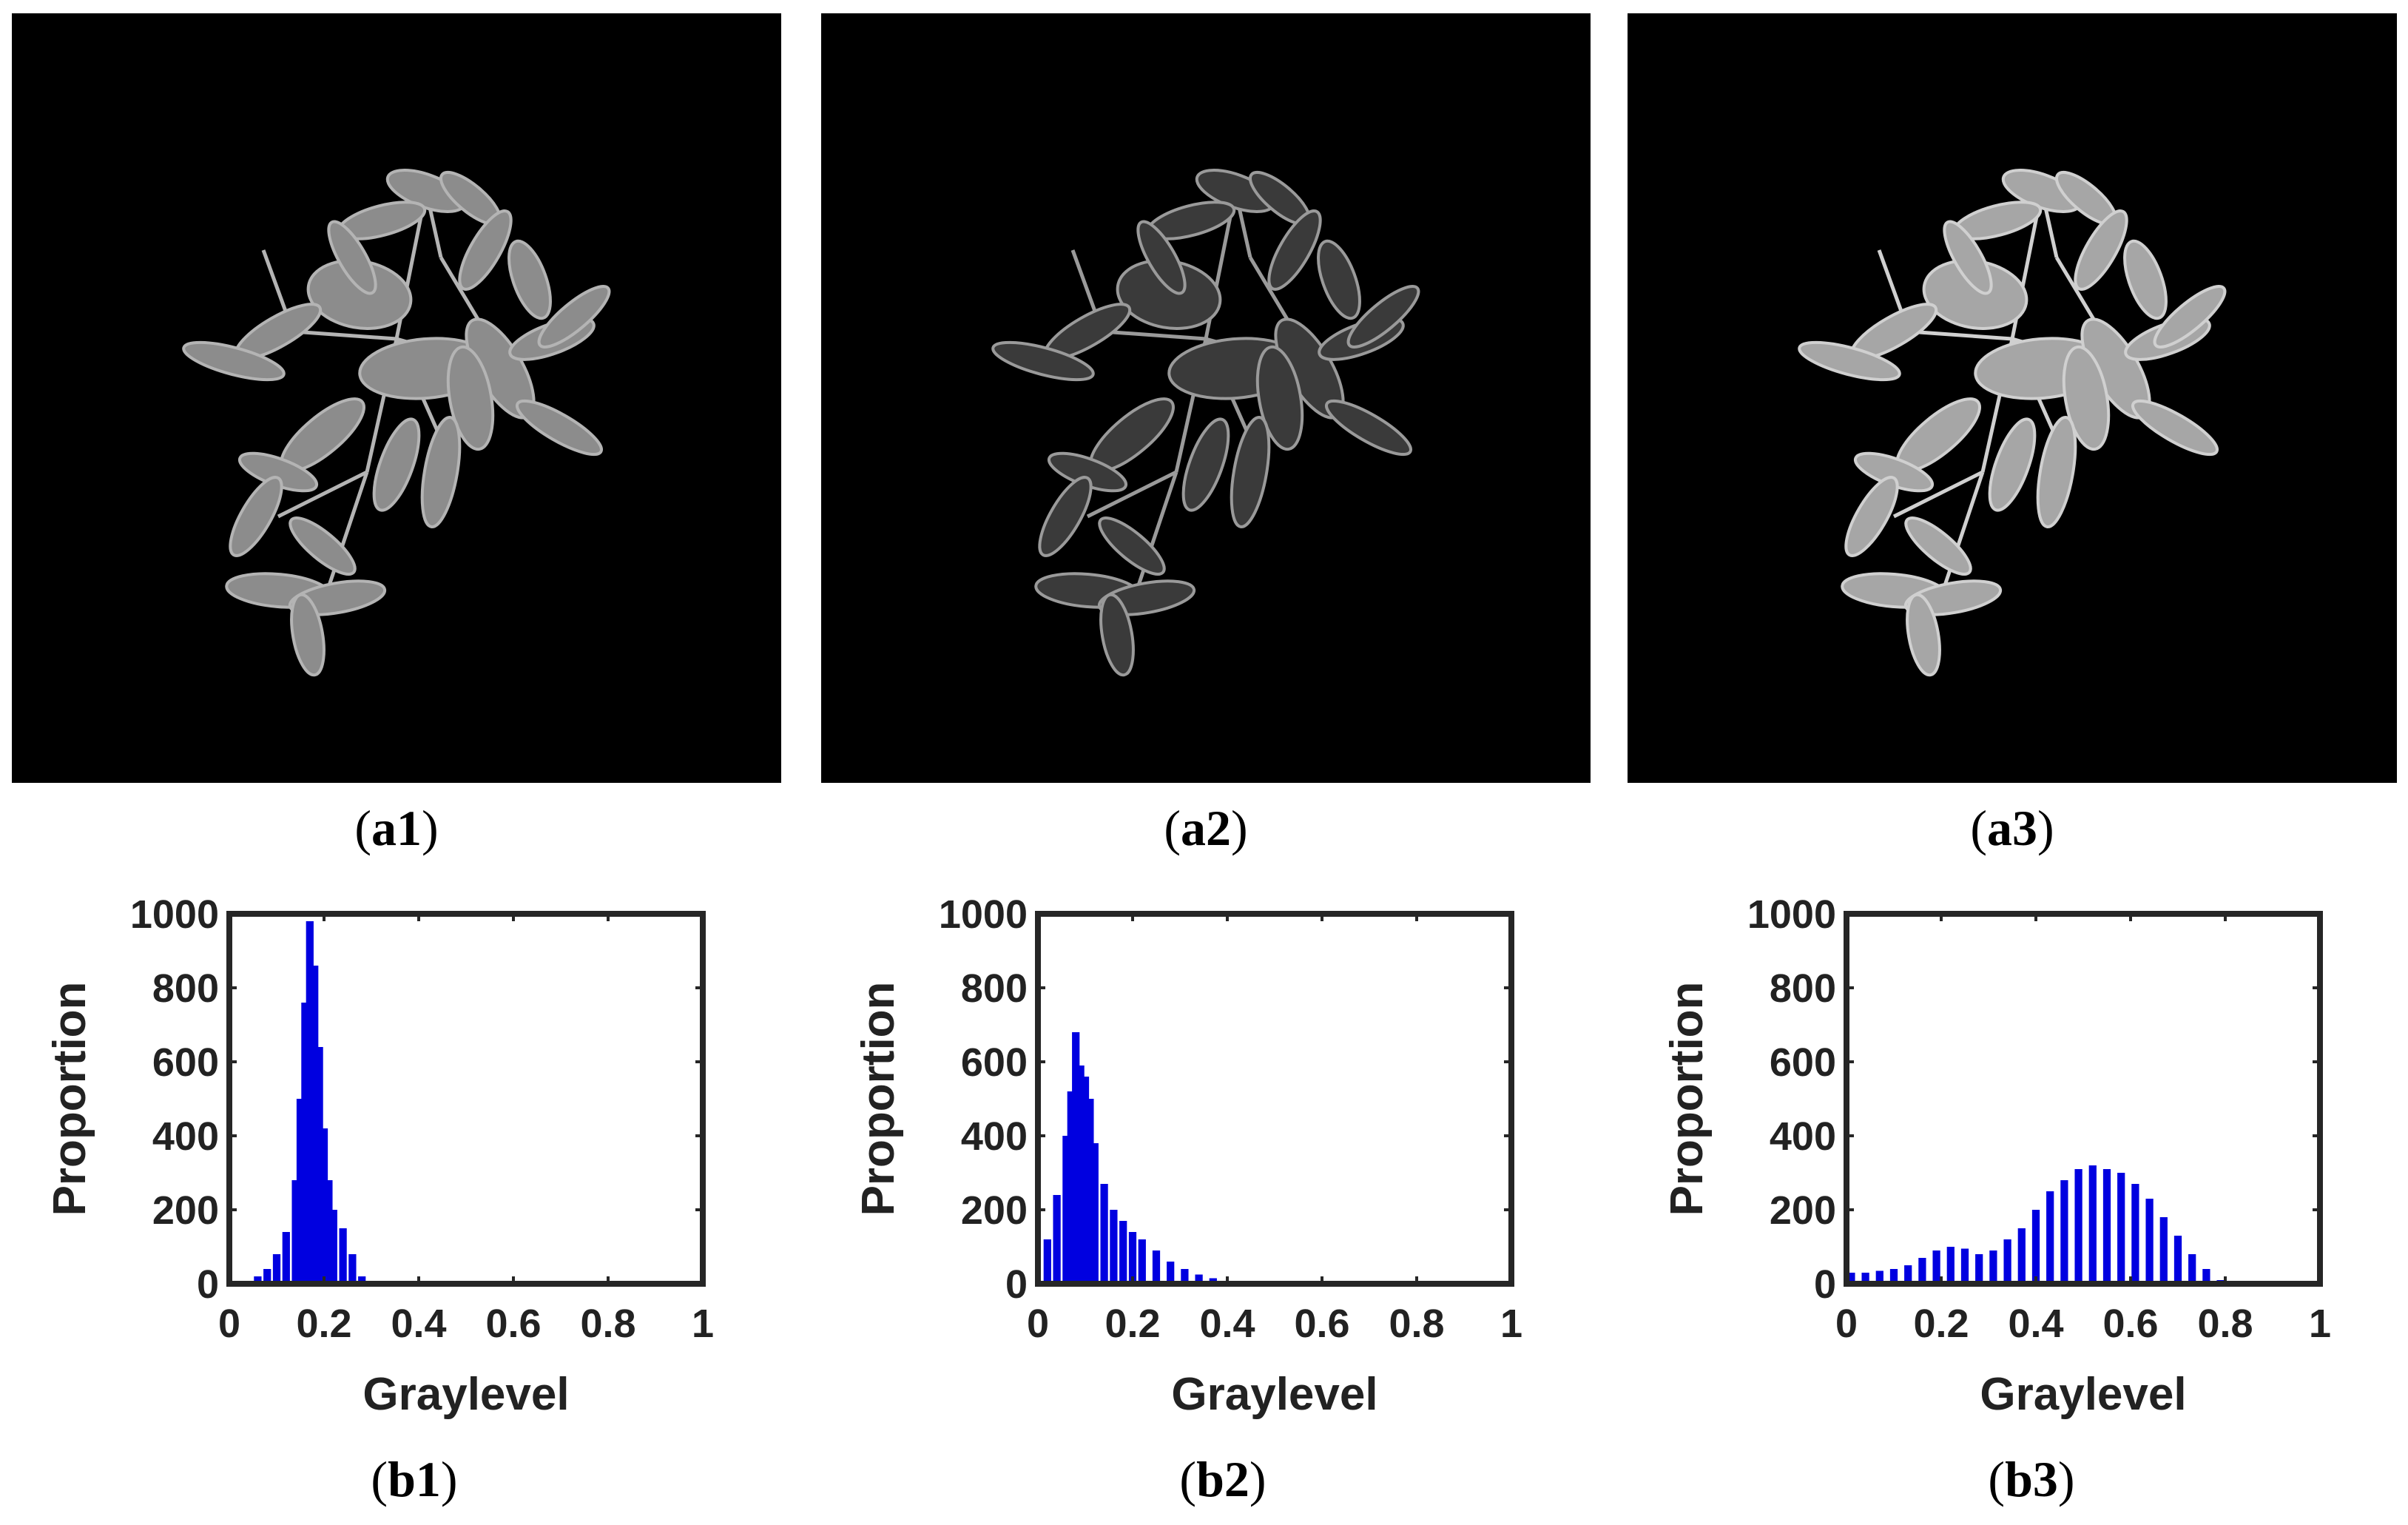 The image size is (2408, 1525). What do you see at coordinates (2012, 828) in the screenshot?
I see `caption-a3: (a3)` at bounding box center [2012, 828].